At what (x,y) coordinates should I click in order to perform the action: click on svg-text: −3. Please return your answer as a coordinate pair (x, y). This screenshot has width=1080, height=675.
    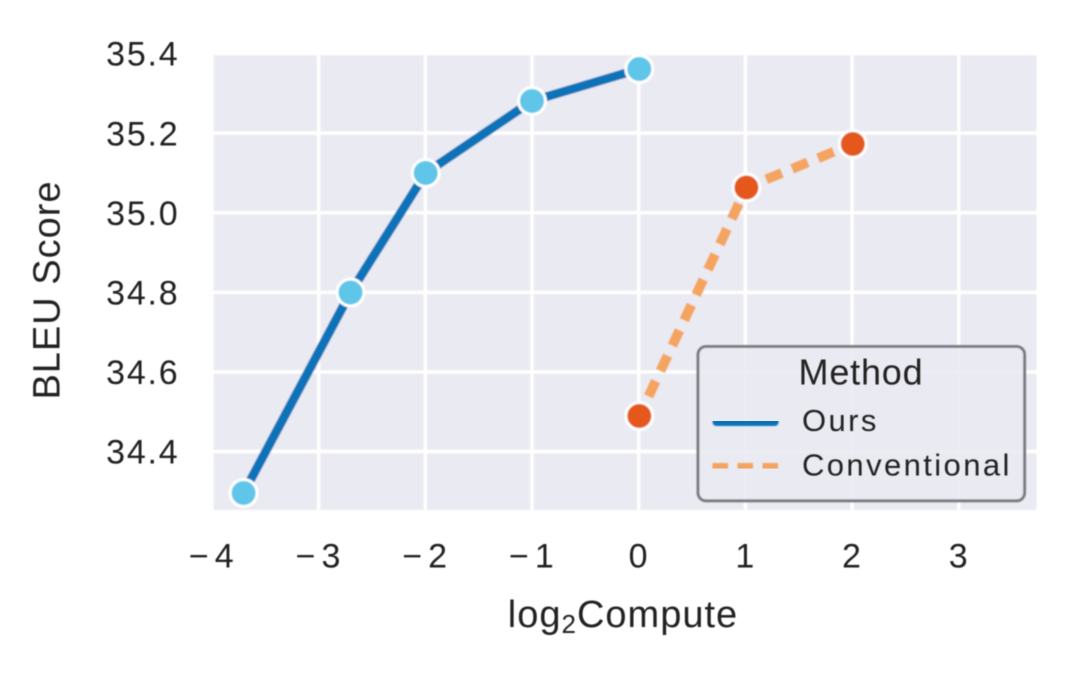
    Looking at the image, I should click on (319, 557).